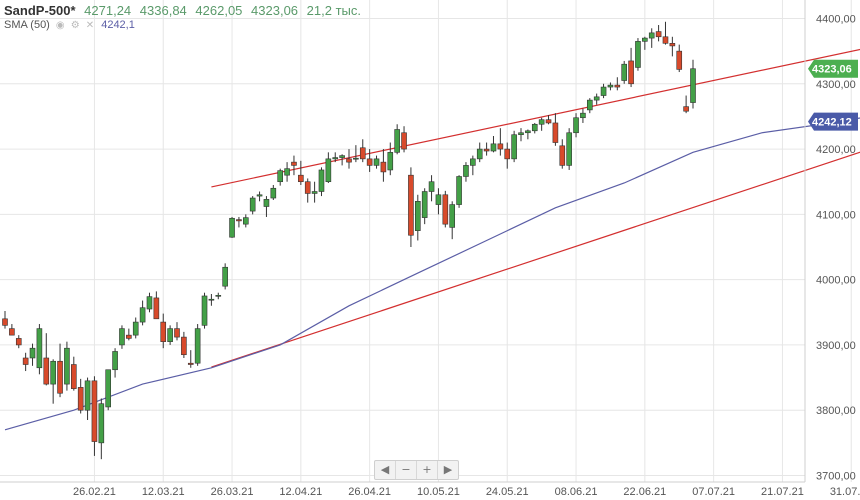  Describe the element at coordinates (118, 25) in the screenshot. I see `sma-value: 4242,1` at that location.